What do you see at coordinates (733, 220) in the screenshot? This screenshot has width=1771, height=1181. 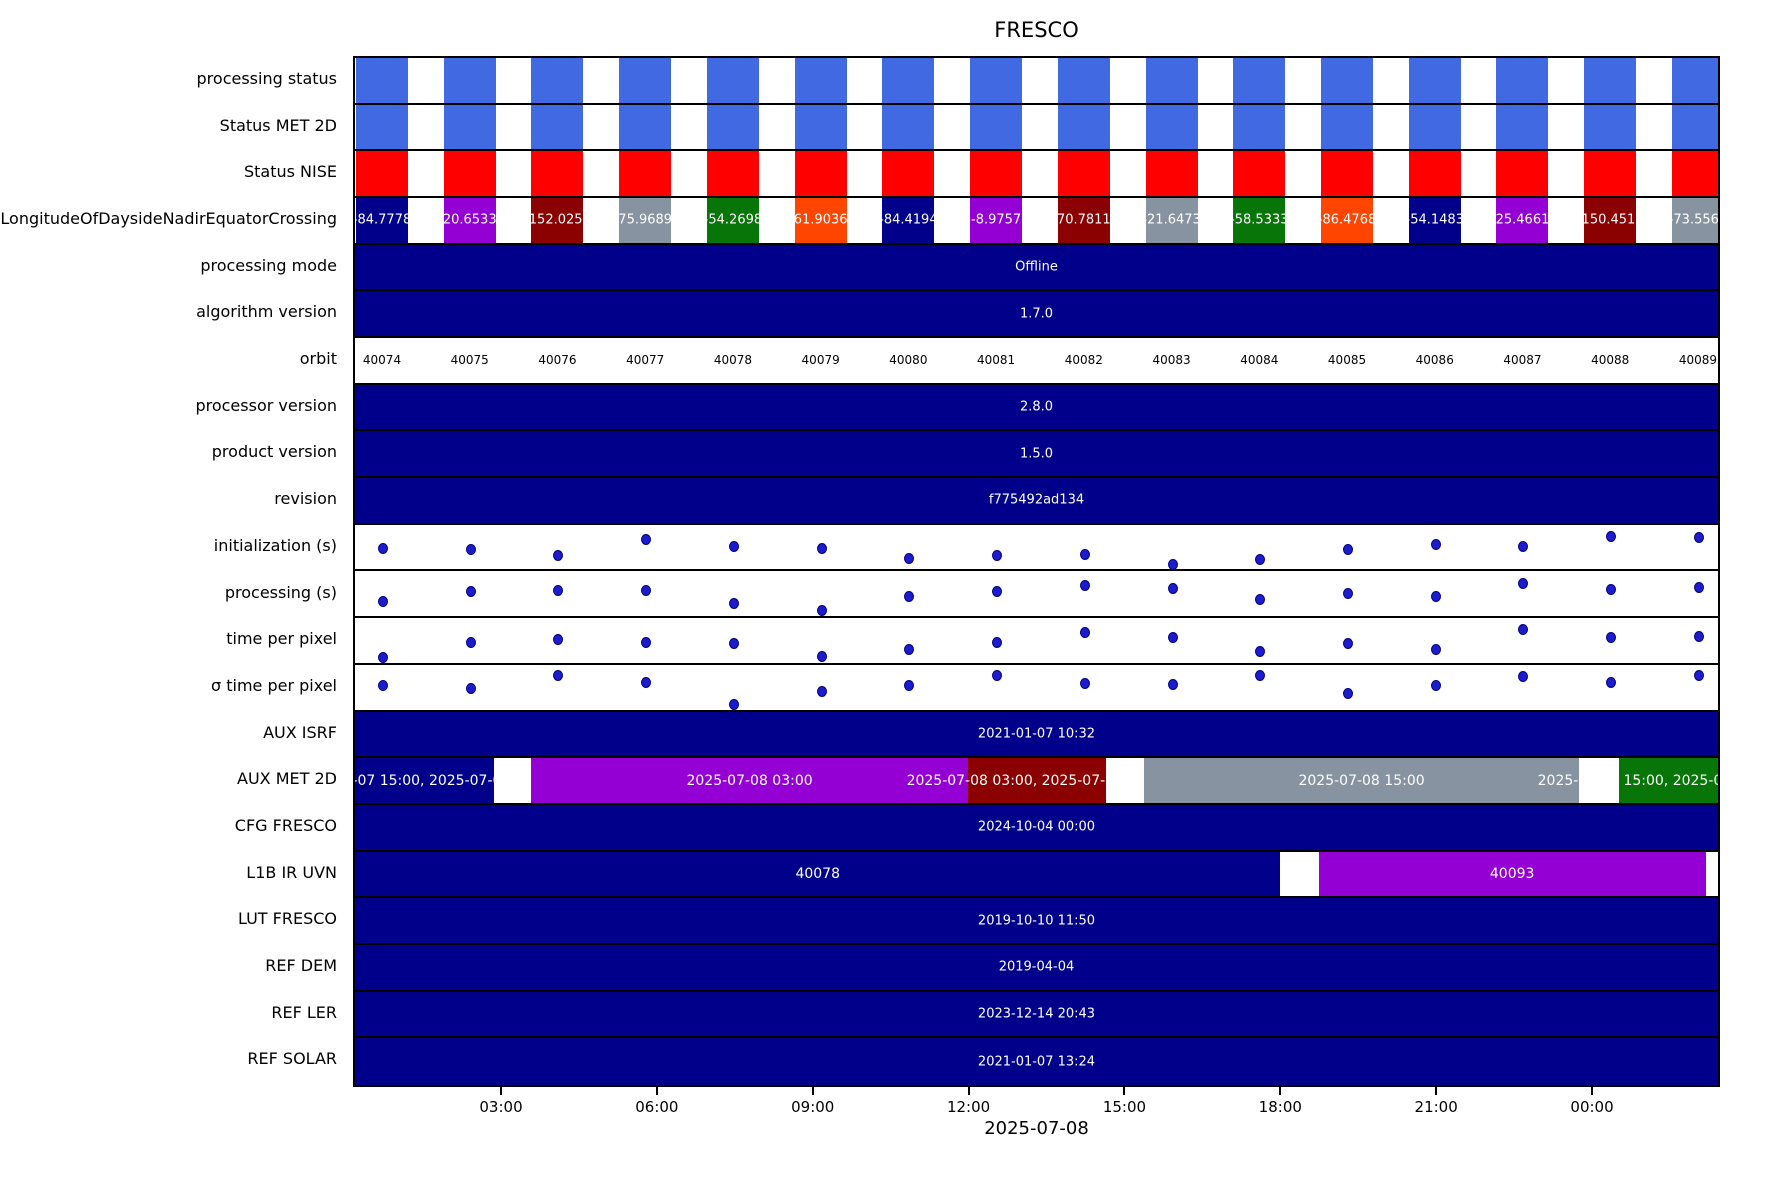 I see `longitude-value: -54.2698` at bounding box center [733, 220].